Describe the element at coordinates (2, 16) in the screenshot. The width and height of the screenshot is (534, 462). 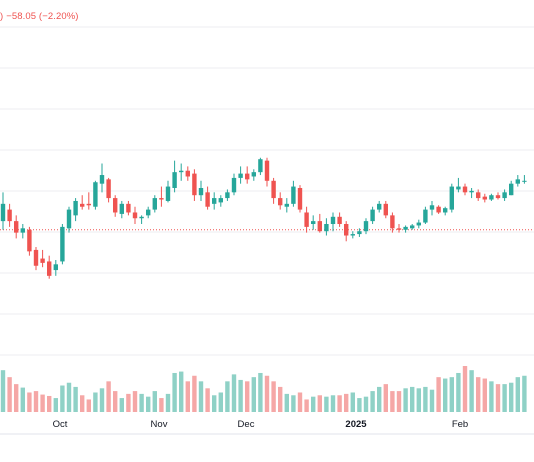
I see `legend-paren: )` at that location.